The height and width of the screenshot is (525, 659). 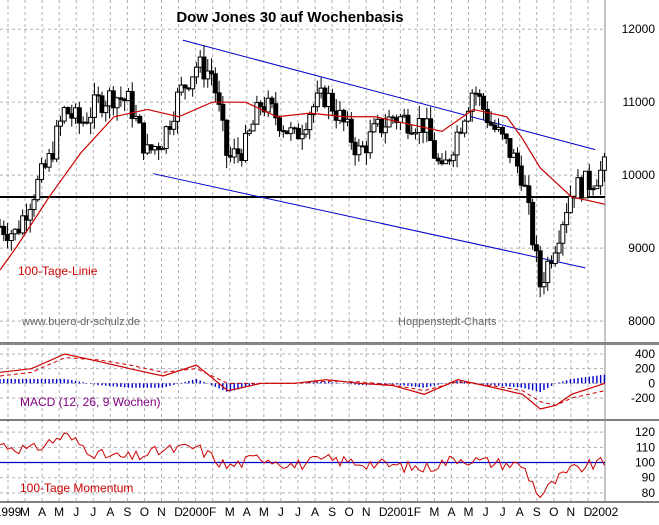 What do you see at coordinates (645, 432) in the screenshot?
I see `momentum-y-tick: 120` at bounding box center [645, 432].